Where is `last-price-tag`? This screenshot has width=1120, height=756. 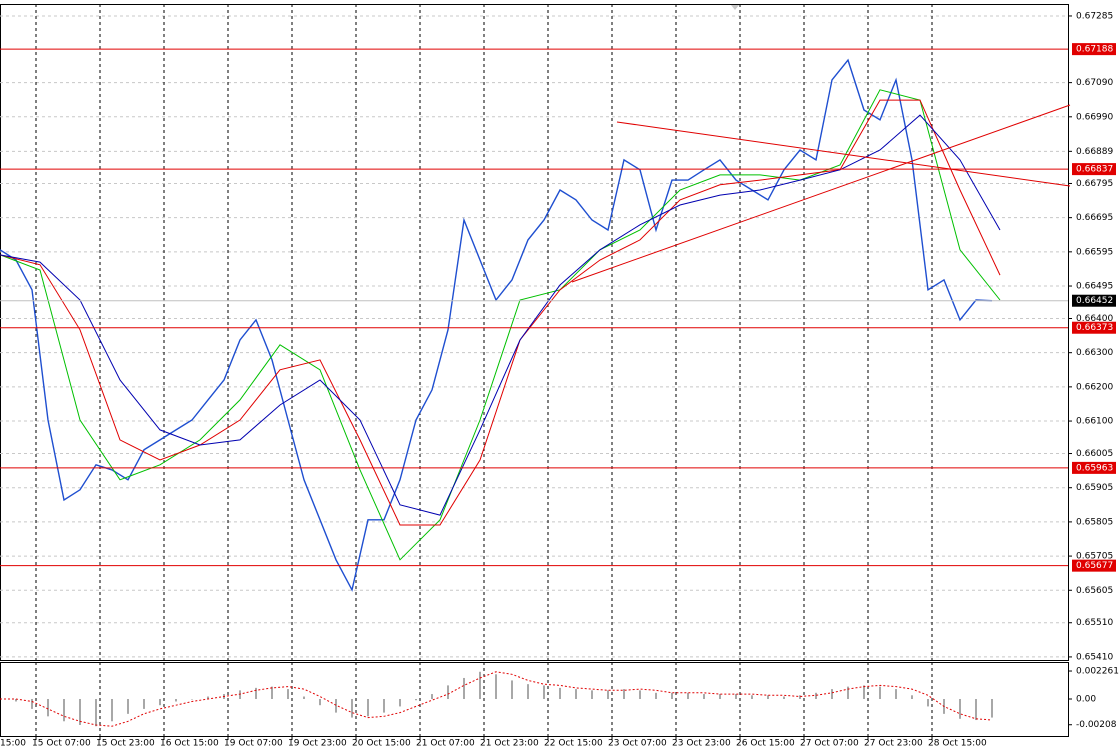
last-price-tag is located at coordinates (1094, 300).